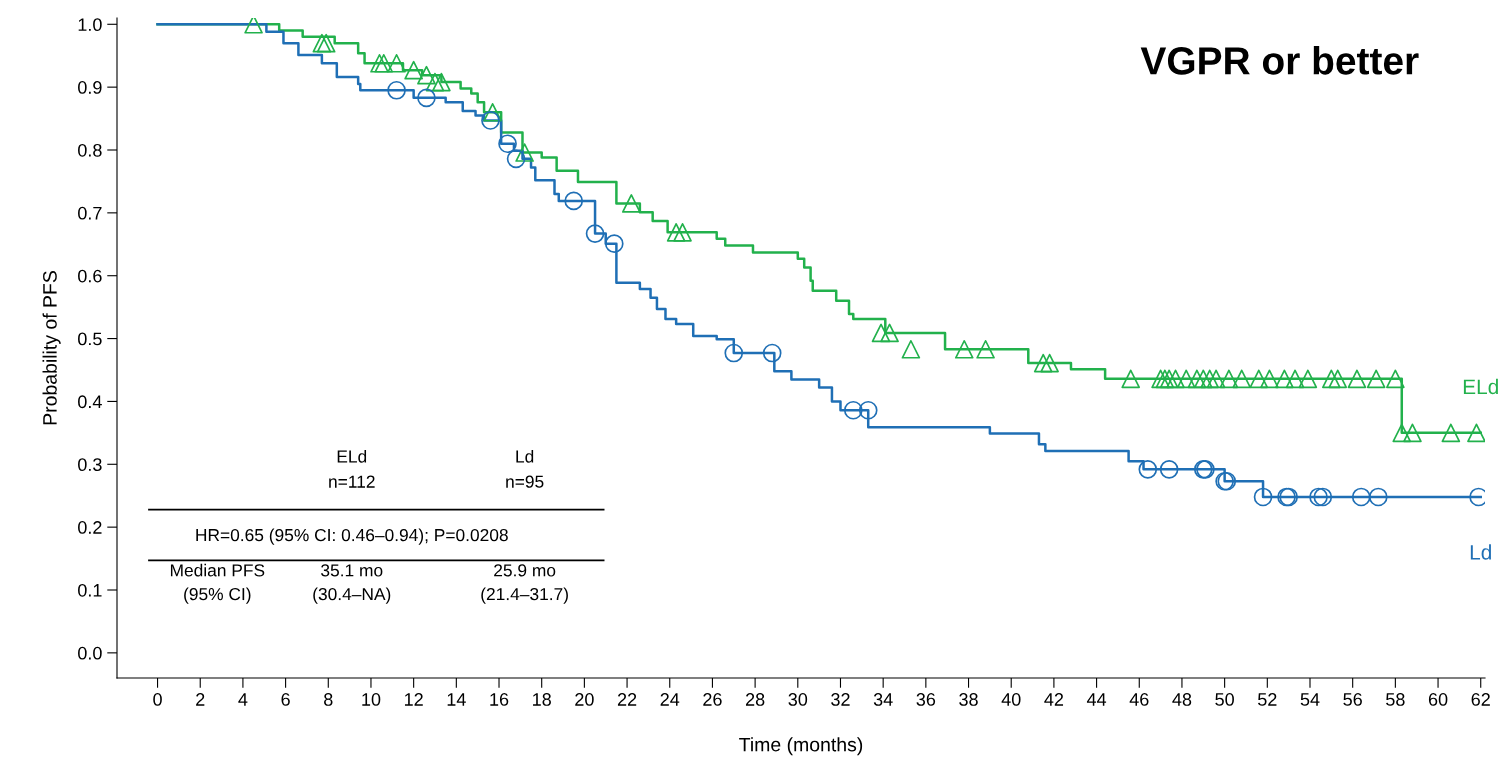 The height and width of the screenshot is (781, 1511). I want to click on x-tick-label: 40, so click(1011, 699).